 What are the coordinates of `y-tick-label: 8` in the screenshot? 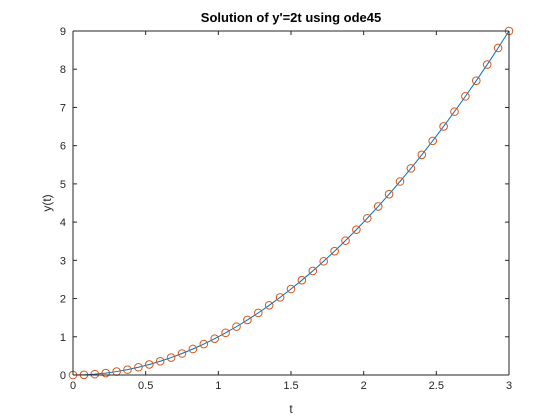 It's located at (63, 70).